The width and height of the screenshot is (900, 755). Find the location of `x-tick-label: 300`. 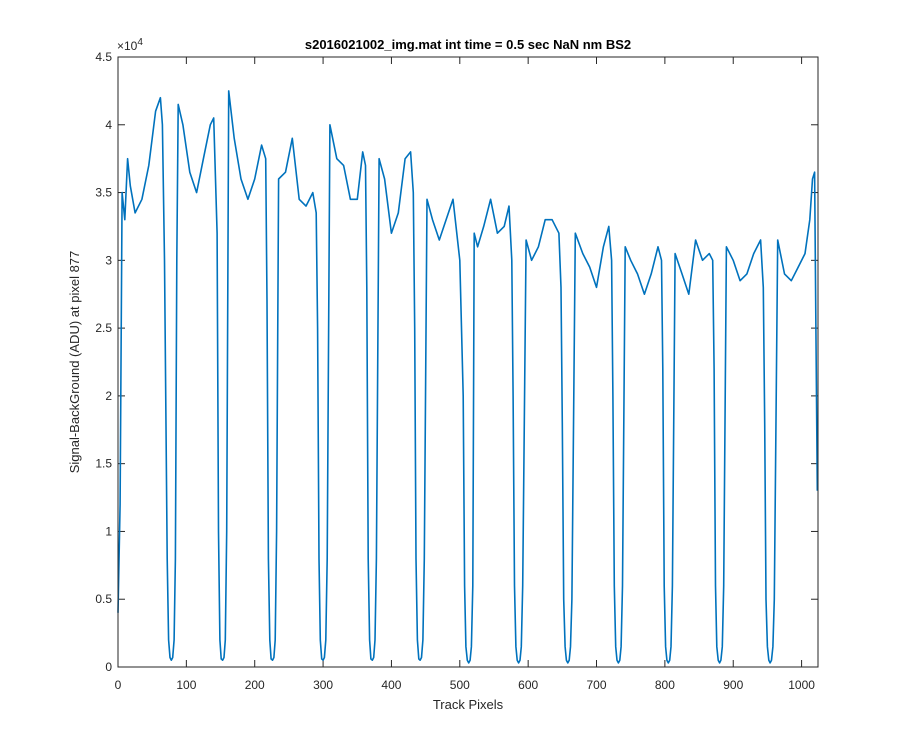

x-tick-label: 300 is located at coordinates (323, 685).